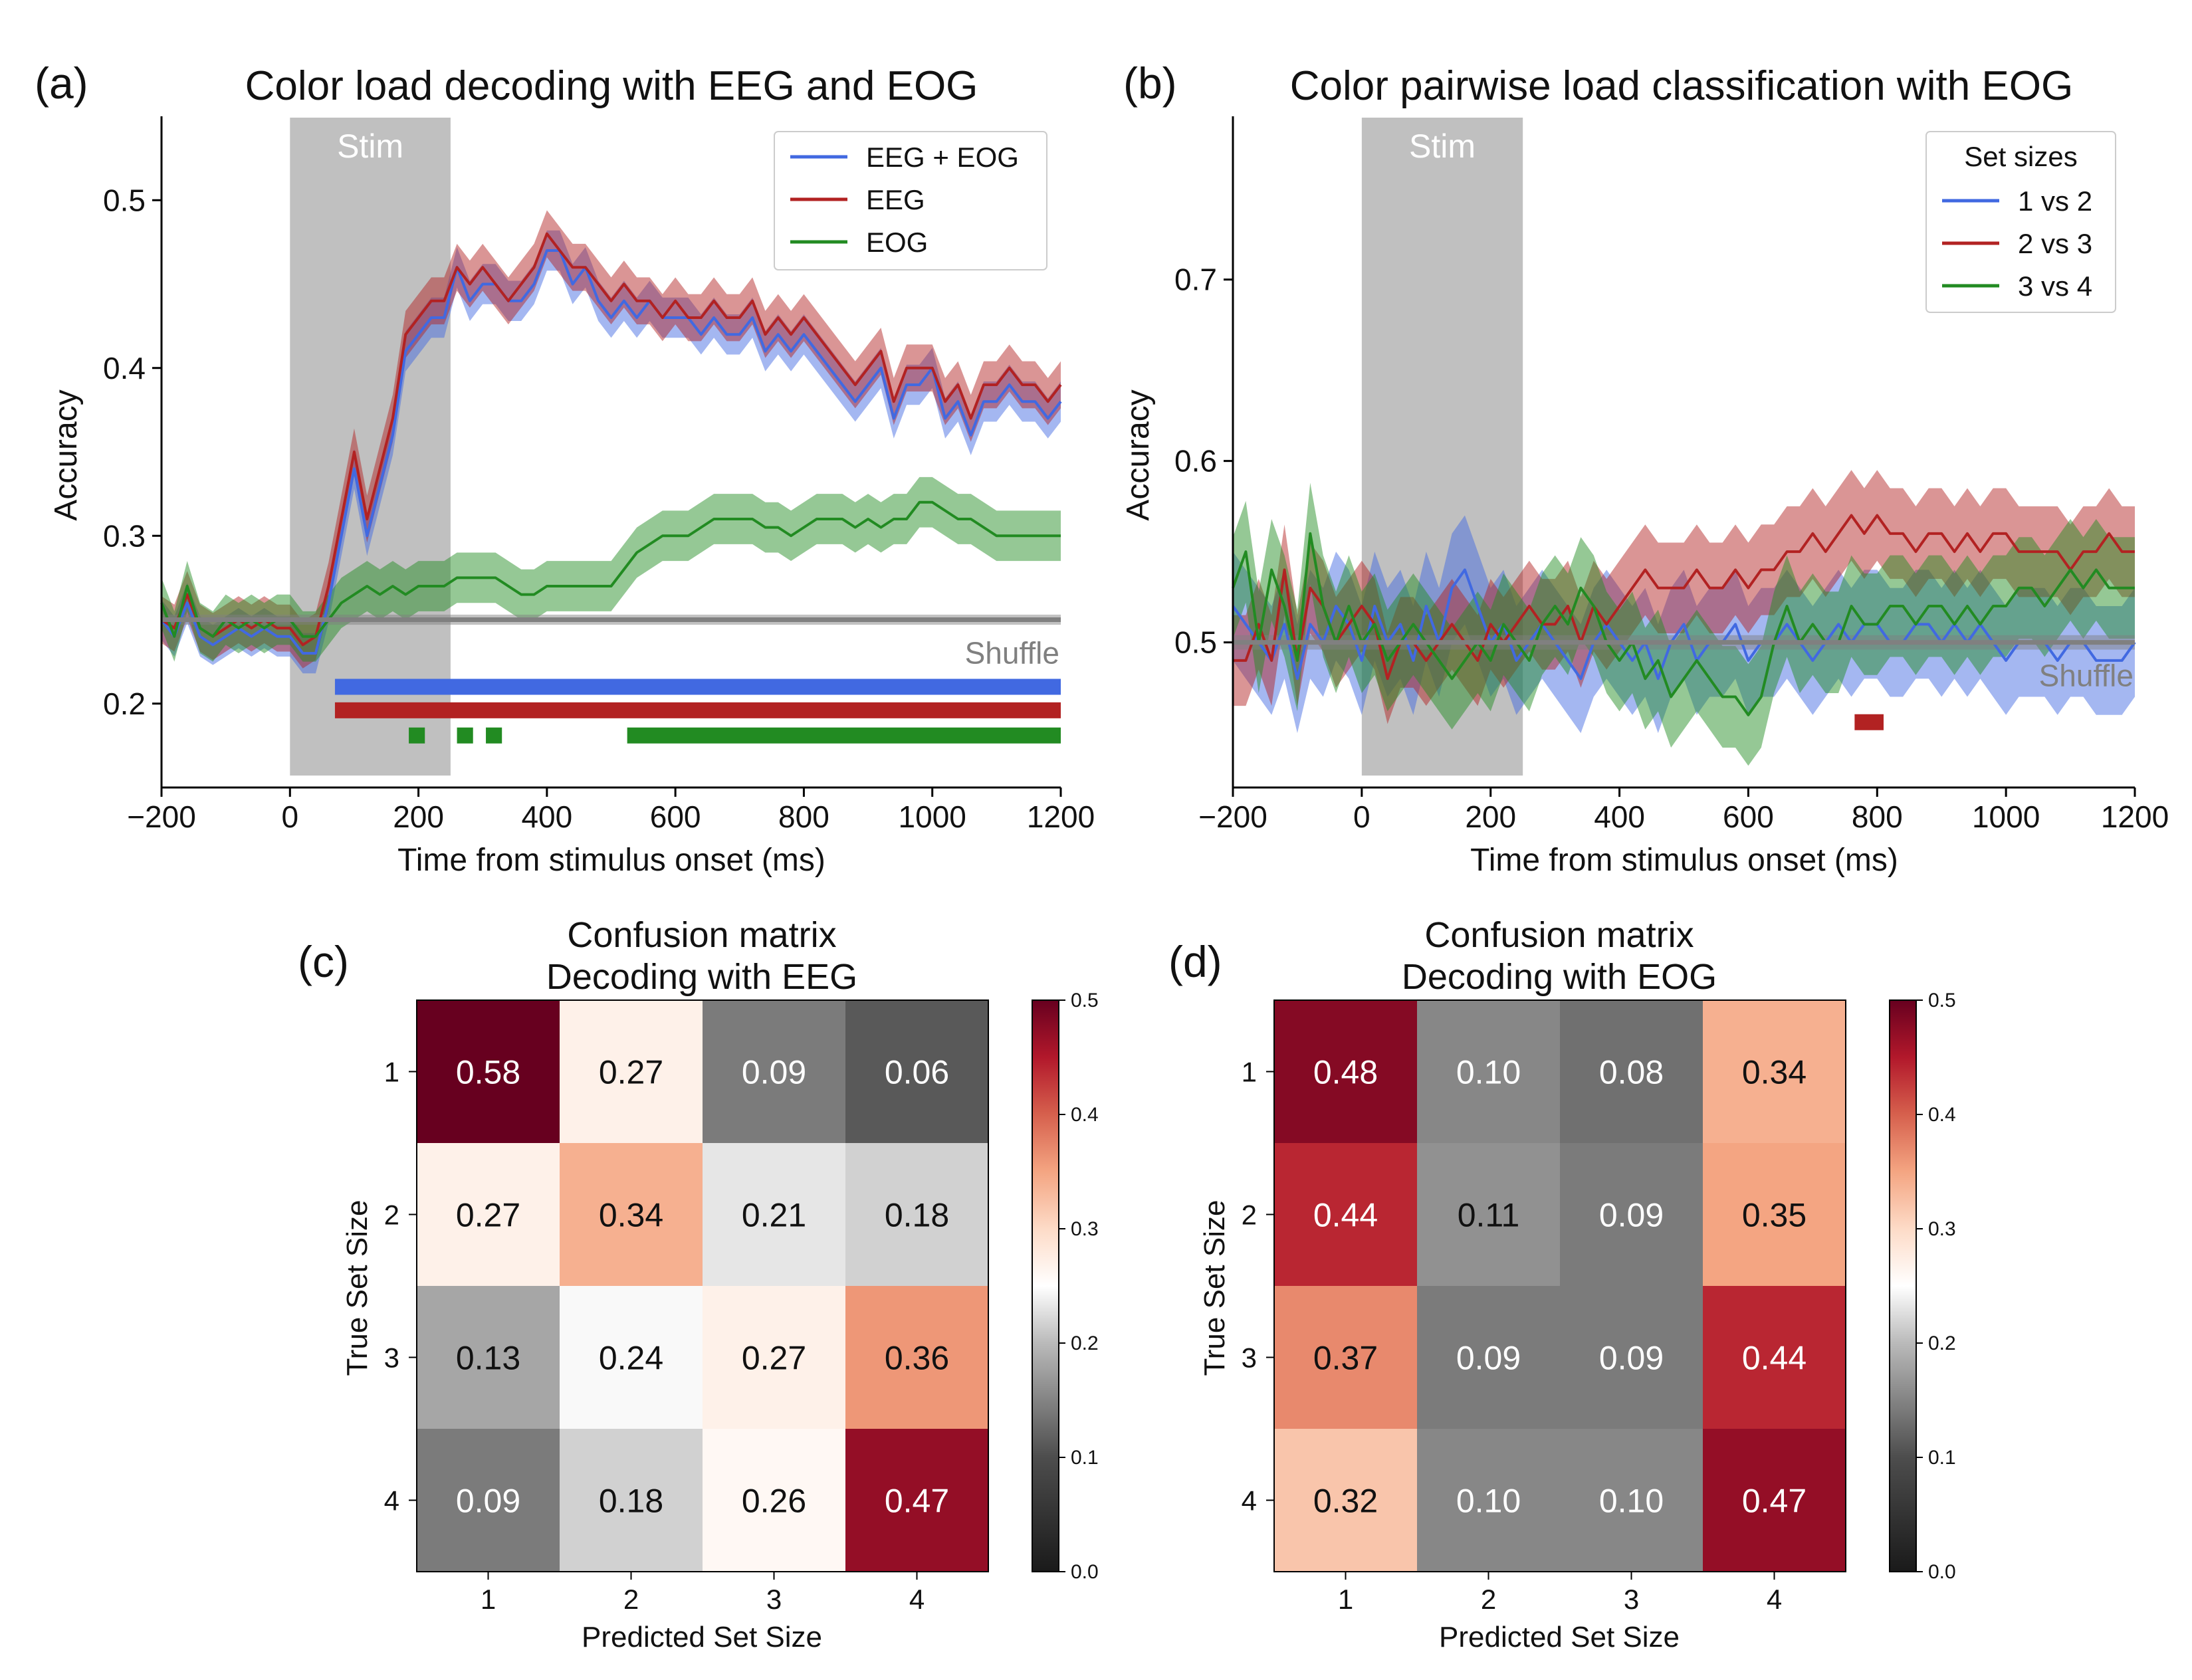 Image resolution: width=2192 pixels, height=1680 pixels. I want to click on panel-b-label: (b), so click(1150, 83).